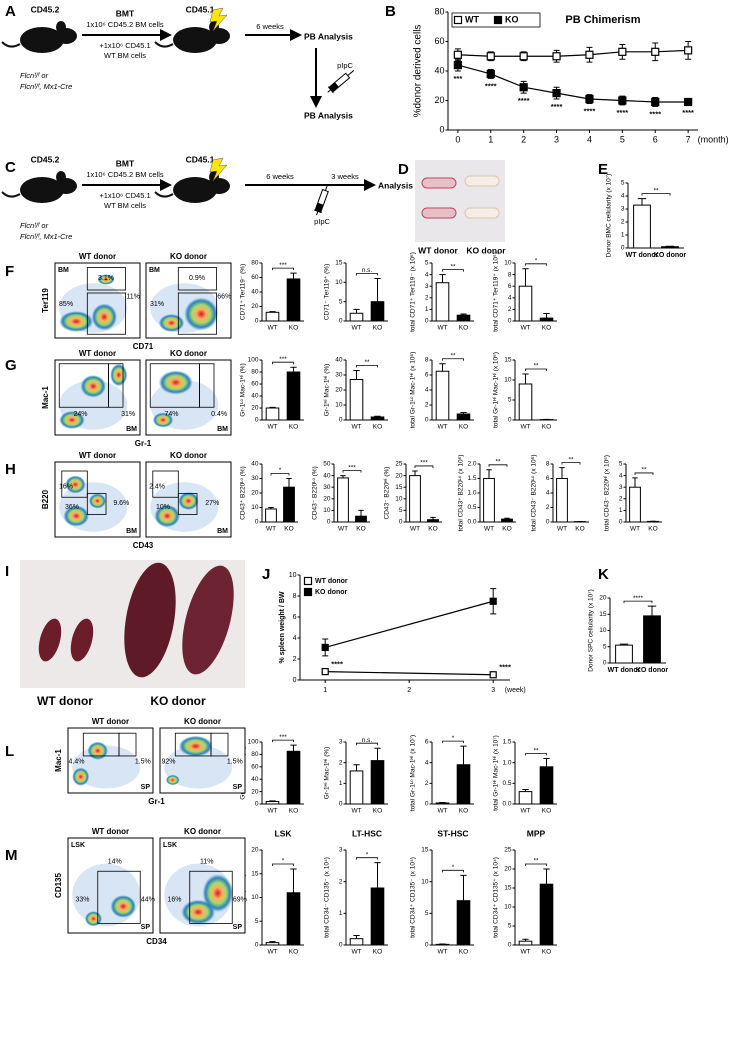  What do you see at coordinates (45, 300) in the screenshot?
I see `y-axis-label: Ter119` at bounding box center [45, 300].